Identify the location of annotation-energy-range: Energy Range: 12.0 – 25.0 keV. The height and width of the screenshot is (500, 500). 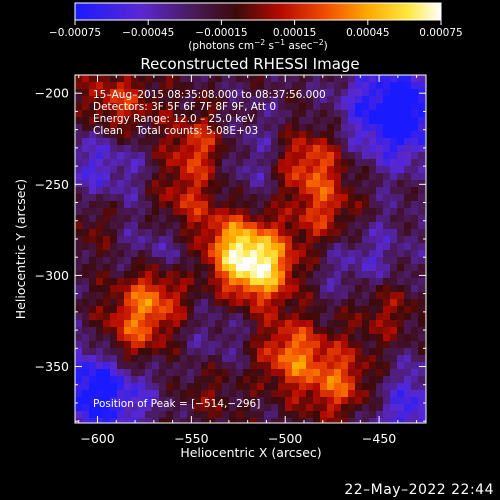
(174, 119).